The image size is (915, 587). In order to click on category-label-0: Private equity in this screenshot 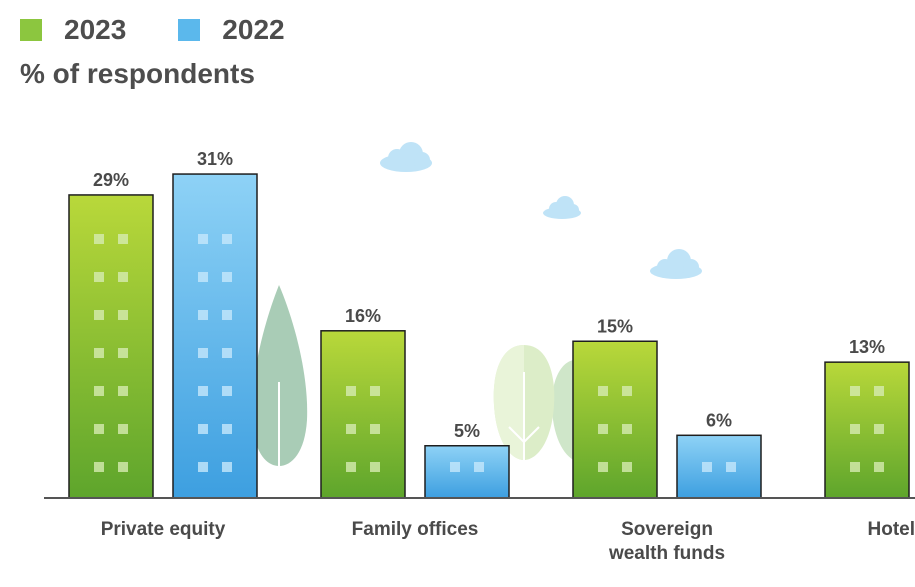, I will do `click(163, 530)`.